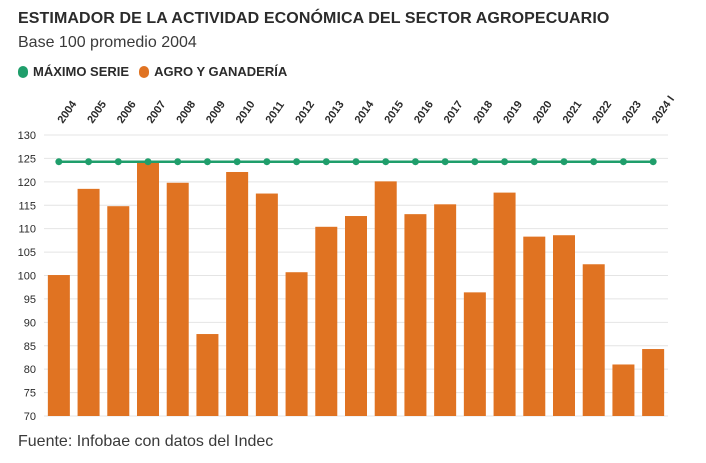 The width and height of the screenshot is (706, 463). Describe the element at coordinates (632, 112) in the screenshot. I see `x-tick-label: 2023` at that location.